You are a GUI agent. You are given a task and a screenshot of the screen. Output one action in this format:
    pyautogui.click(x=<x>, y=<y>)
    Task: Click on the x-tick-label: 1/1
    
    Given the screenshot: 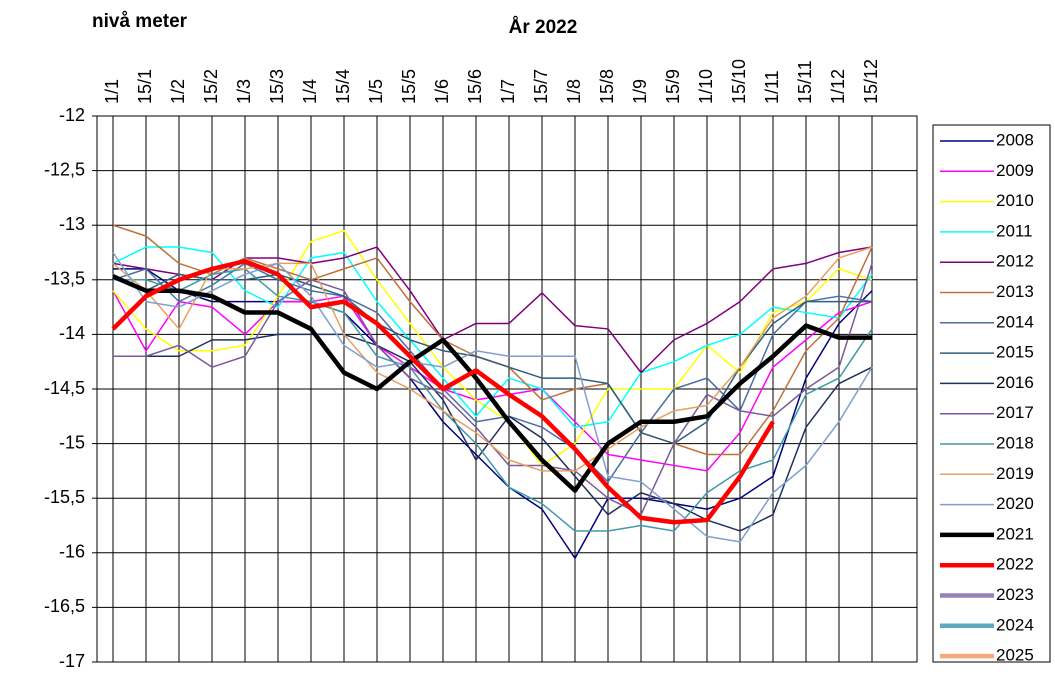 What is the action you would take?
    pyautogui.click(x=112, y=91)
    